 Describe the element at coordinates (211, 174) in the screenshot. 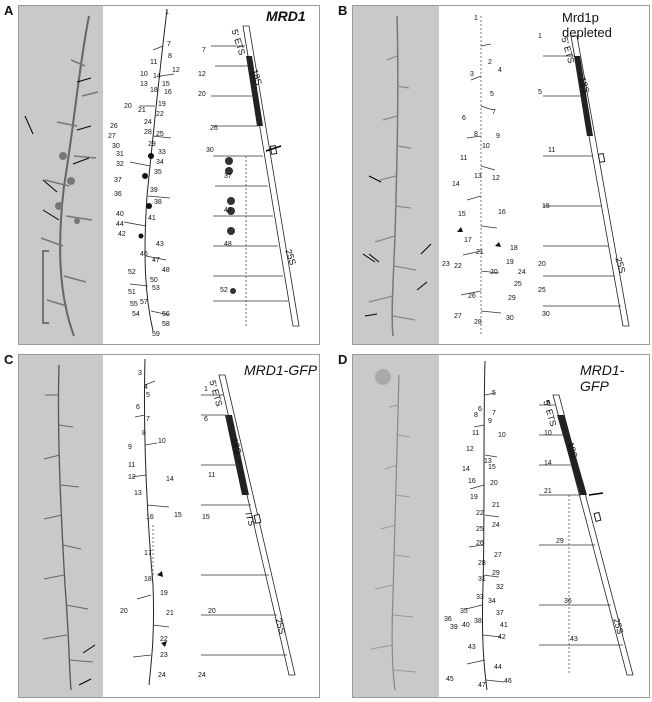

I see `schema-numbers-a: 7 12 20 26 30 37 42 48 52` at that location.